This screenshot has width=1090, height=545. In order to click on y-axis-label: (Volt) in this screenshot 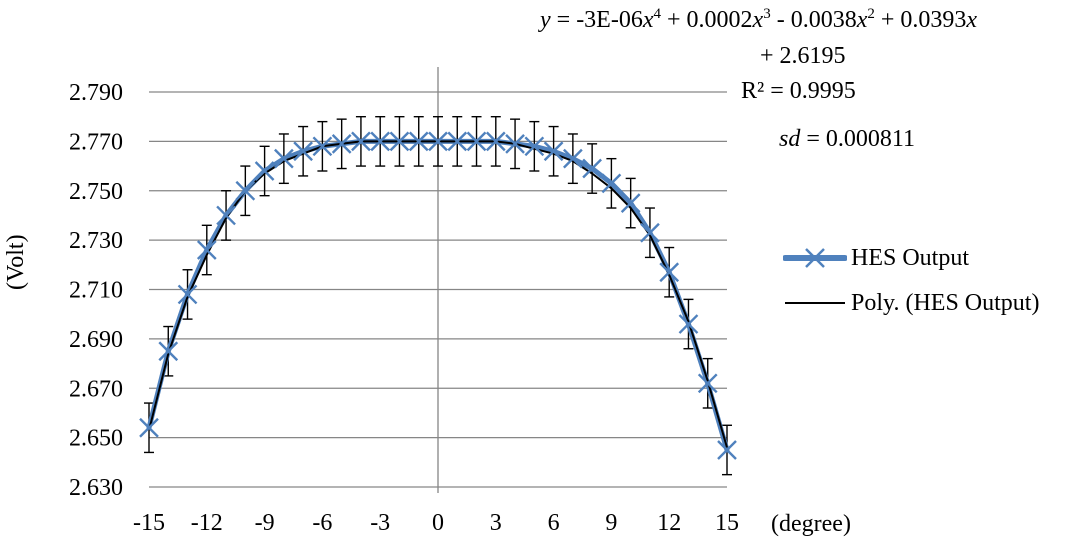, I will do `click(16, 262)`.